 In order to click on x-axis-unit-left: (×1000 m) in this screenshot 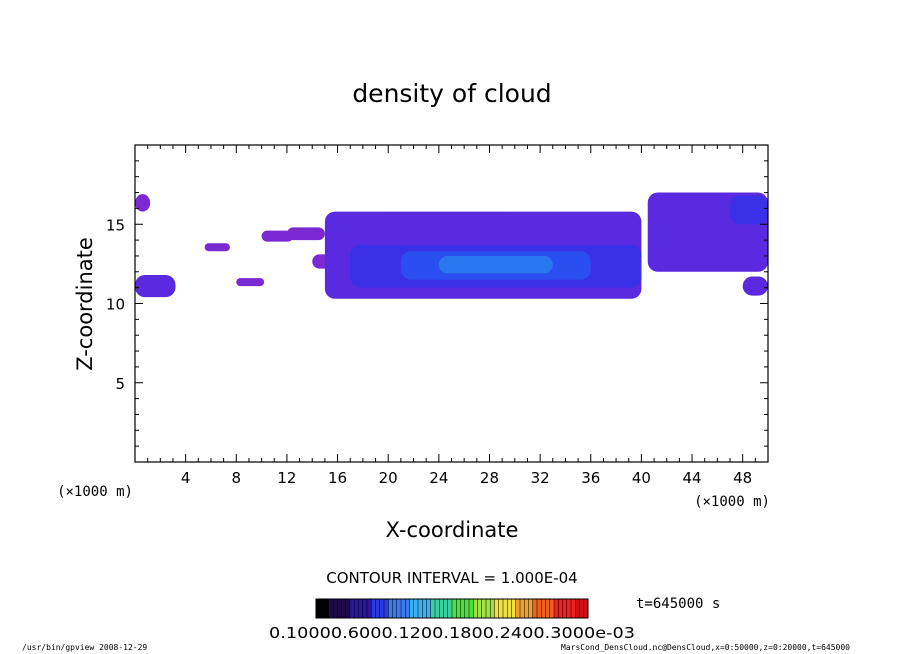, I will do `click(95, 492)`.